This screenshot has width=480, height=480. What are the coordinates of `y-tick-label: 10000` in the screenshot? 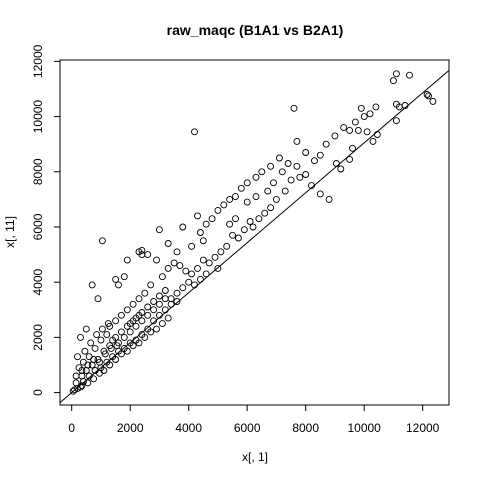 It's located at (38, 117).